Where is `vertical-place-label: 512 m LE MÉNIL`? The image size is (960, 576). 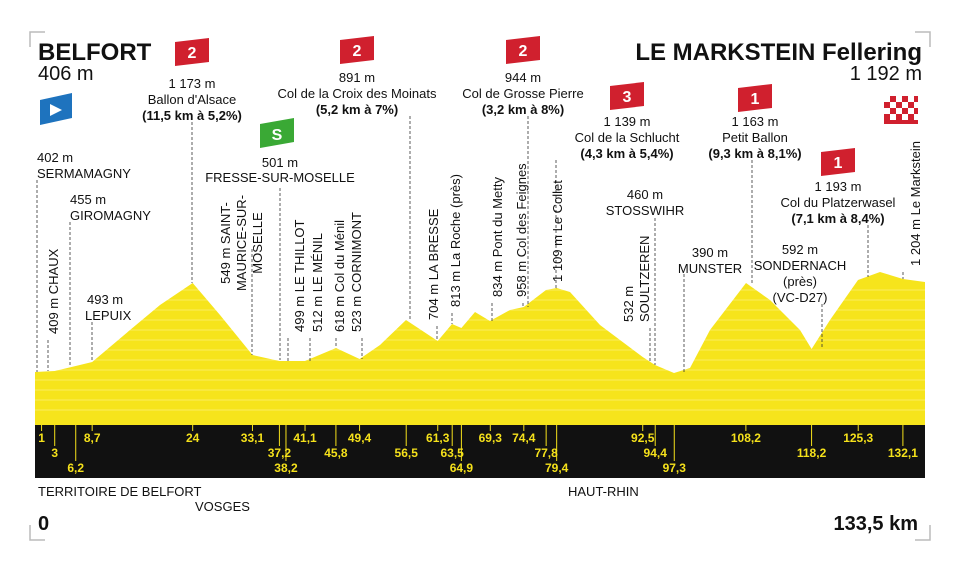
vertical-place-label: 512 m LE MÉNIL is located at coordinates (317, 282).